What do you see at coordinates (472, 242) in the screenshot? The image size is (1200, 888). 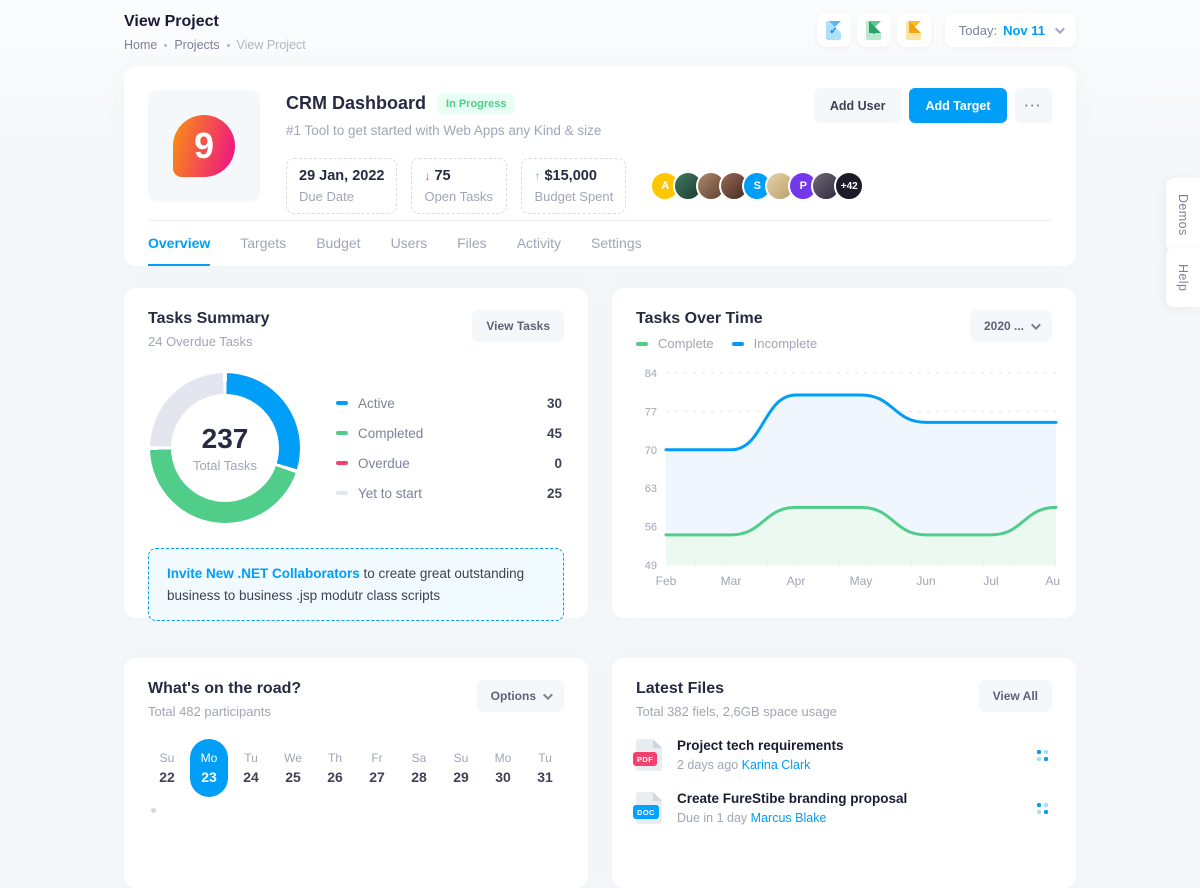 I see `tab-files: Files` at bounding box center [472, 242].